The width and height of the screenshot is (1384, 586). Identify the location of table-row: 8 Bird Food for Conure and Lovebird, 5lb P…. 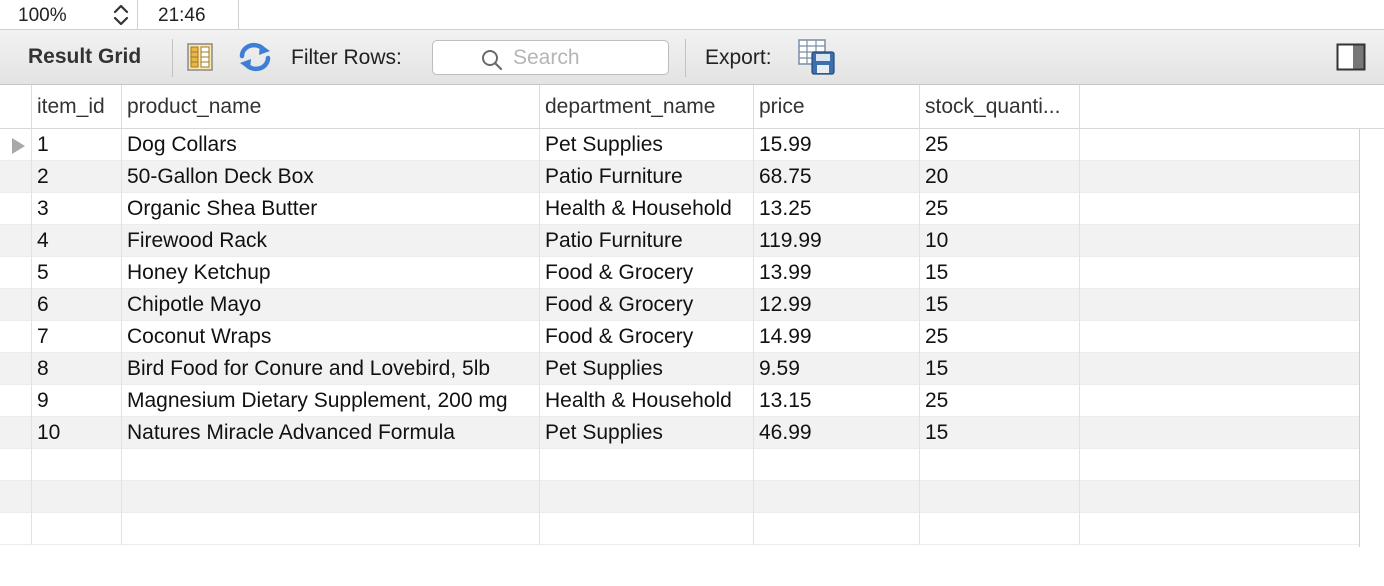
(679, 369).